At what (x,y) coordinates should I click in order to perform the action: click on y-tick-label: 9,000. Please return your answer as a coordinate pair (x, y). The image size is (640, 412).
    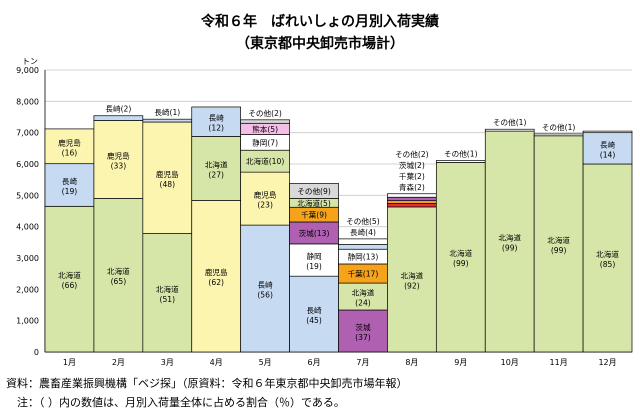
    Looking at the image, I should click on (27, 70).